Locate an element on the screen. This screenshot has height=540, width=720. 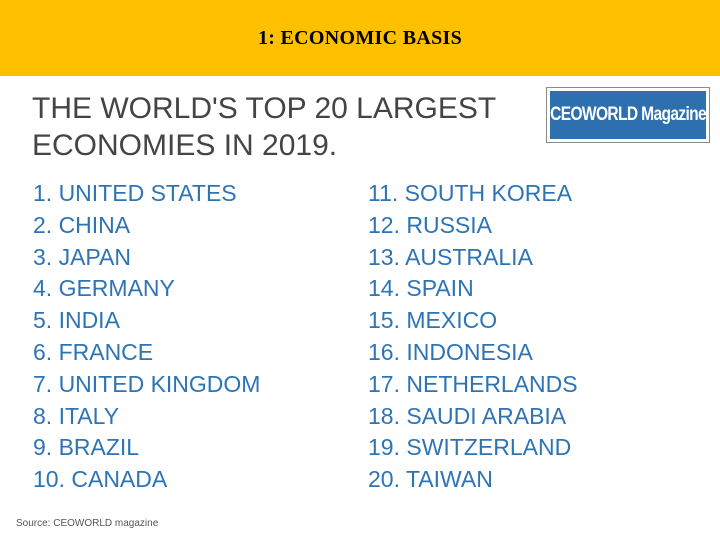
list-item: 9. BRAZIL is located at coordinates (86, 447).